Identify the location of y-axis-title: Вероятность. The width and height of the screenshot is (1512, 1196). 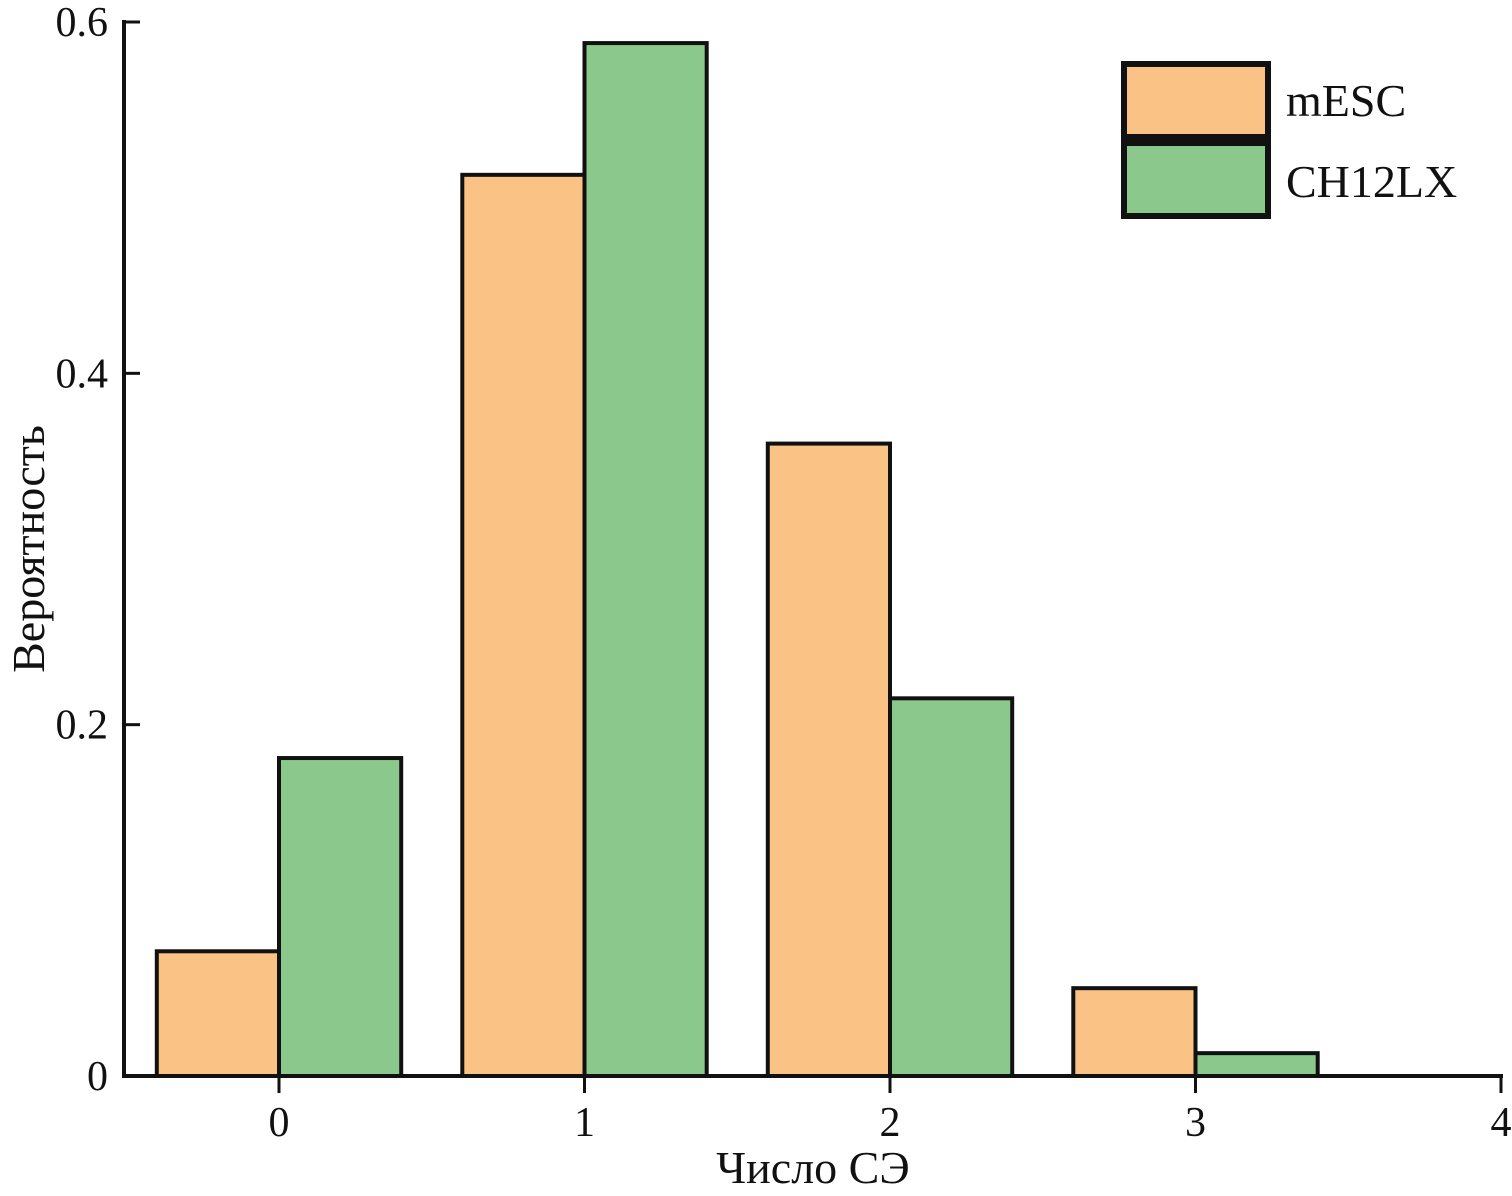
(28, 549).